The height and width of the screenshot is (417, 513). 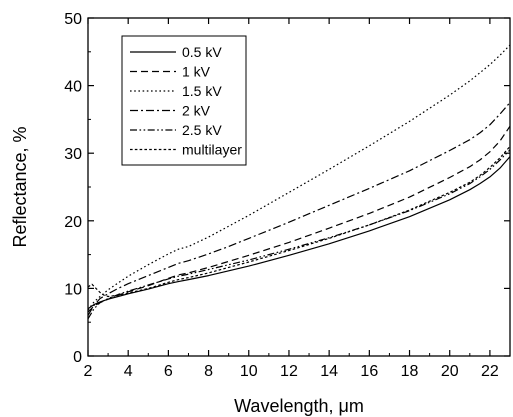 I want to click on x-tick-label: 4, so click(x=128, y=371).